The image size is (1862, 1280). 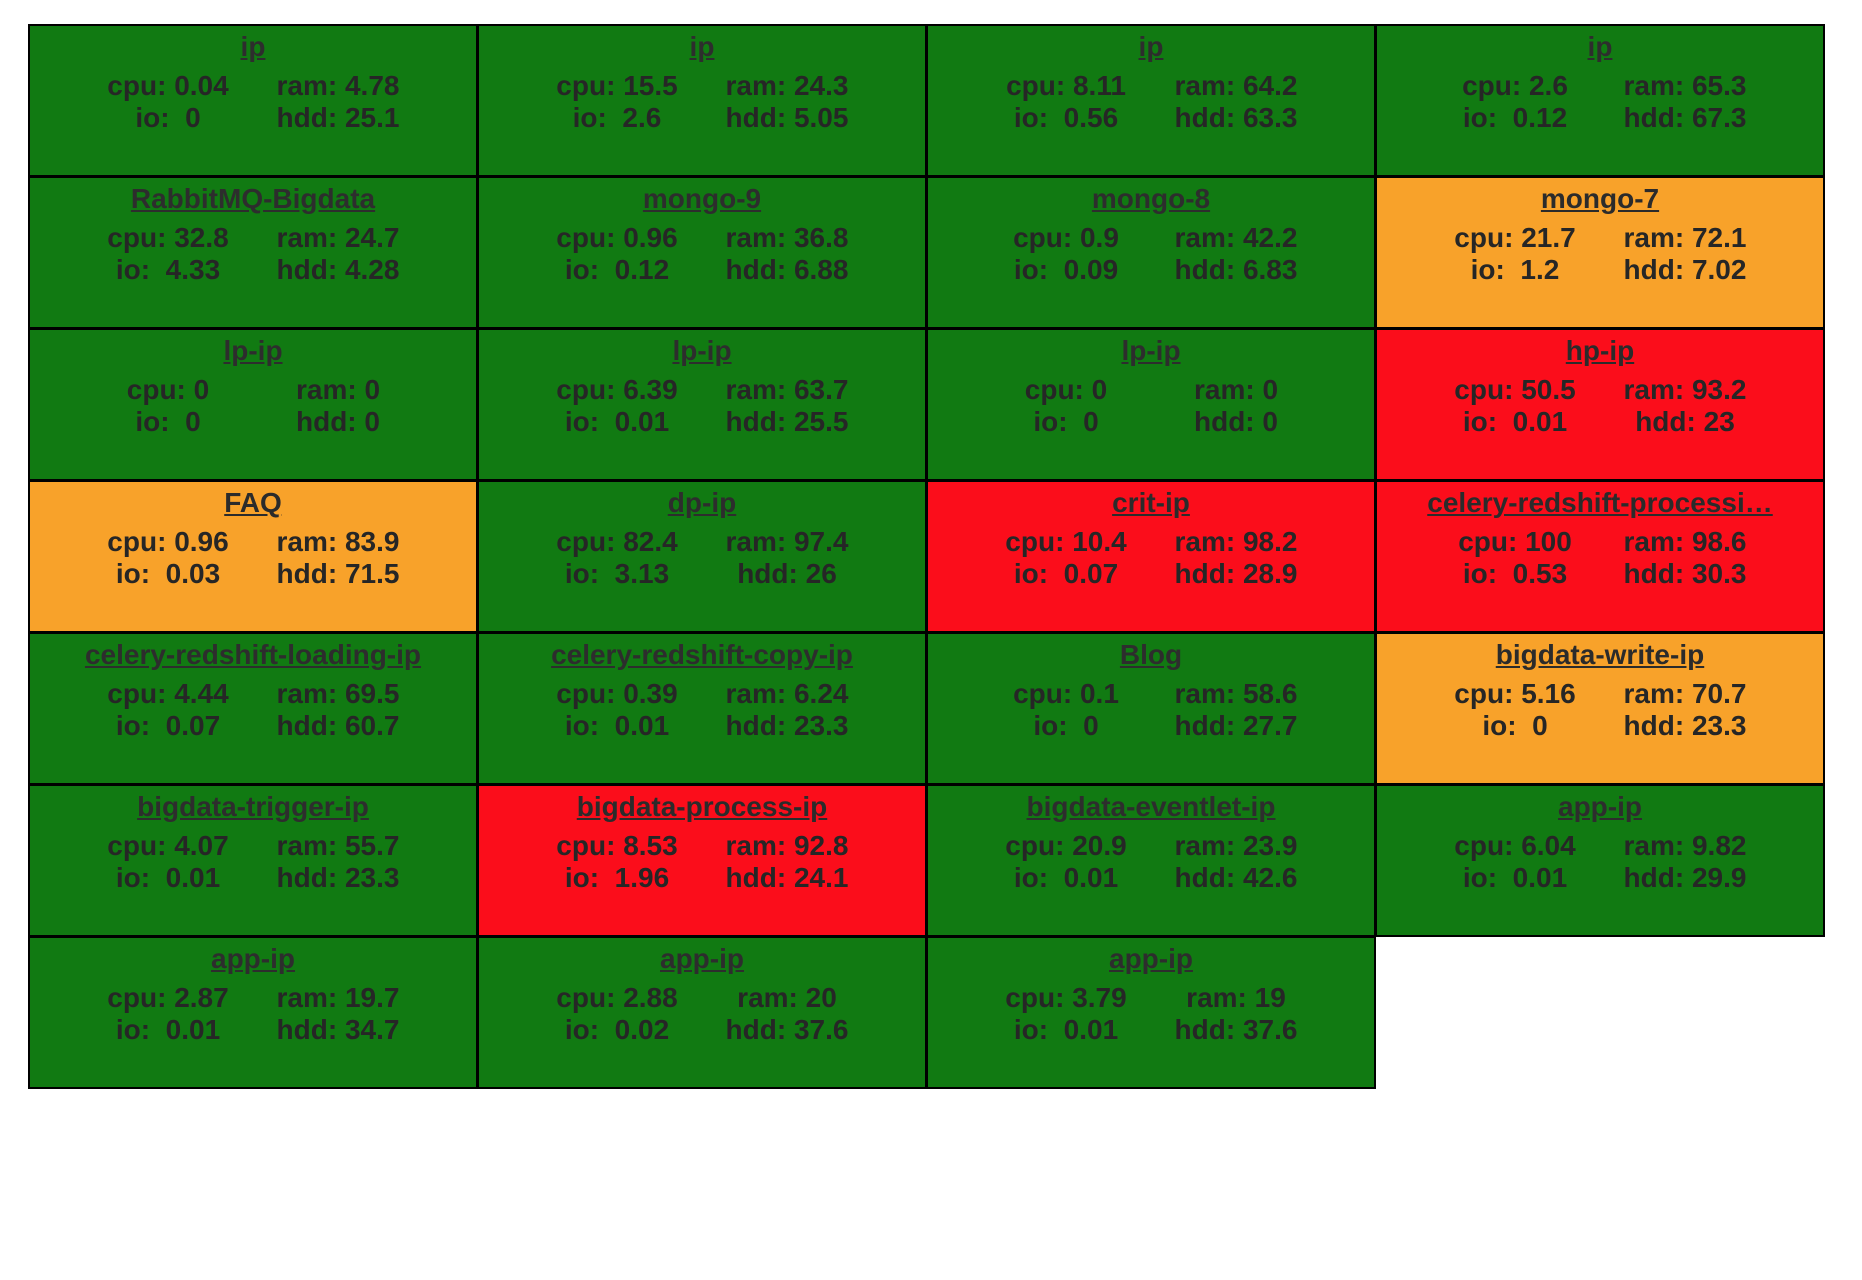 I want to click on hdd-value: 30.3, so click(x=1719, y=573).